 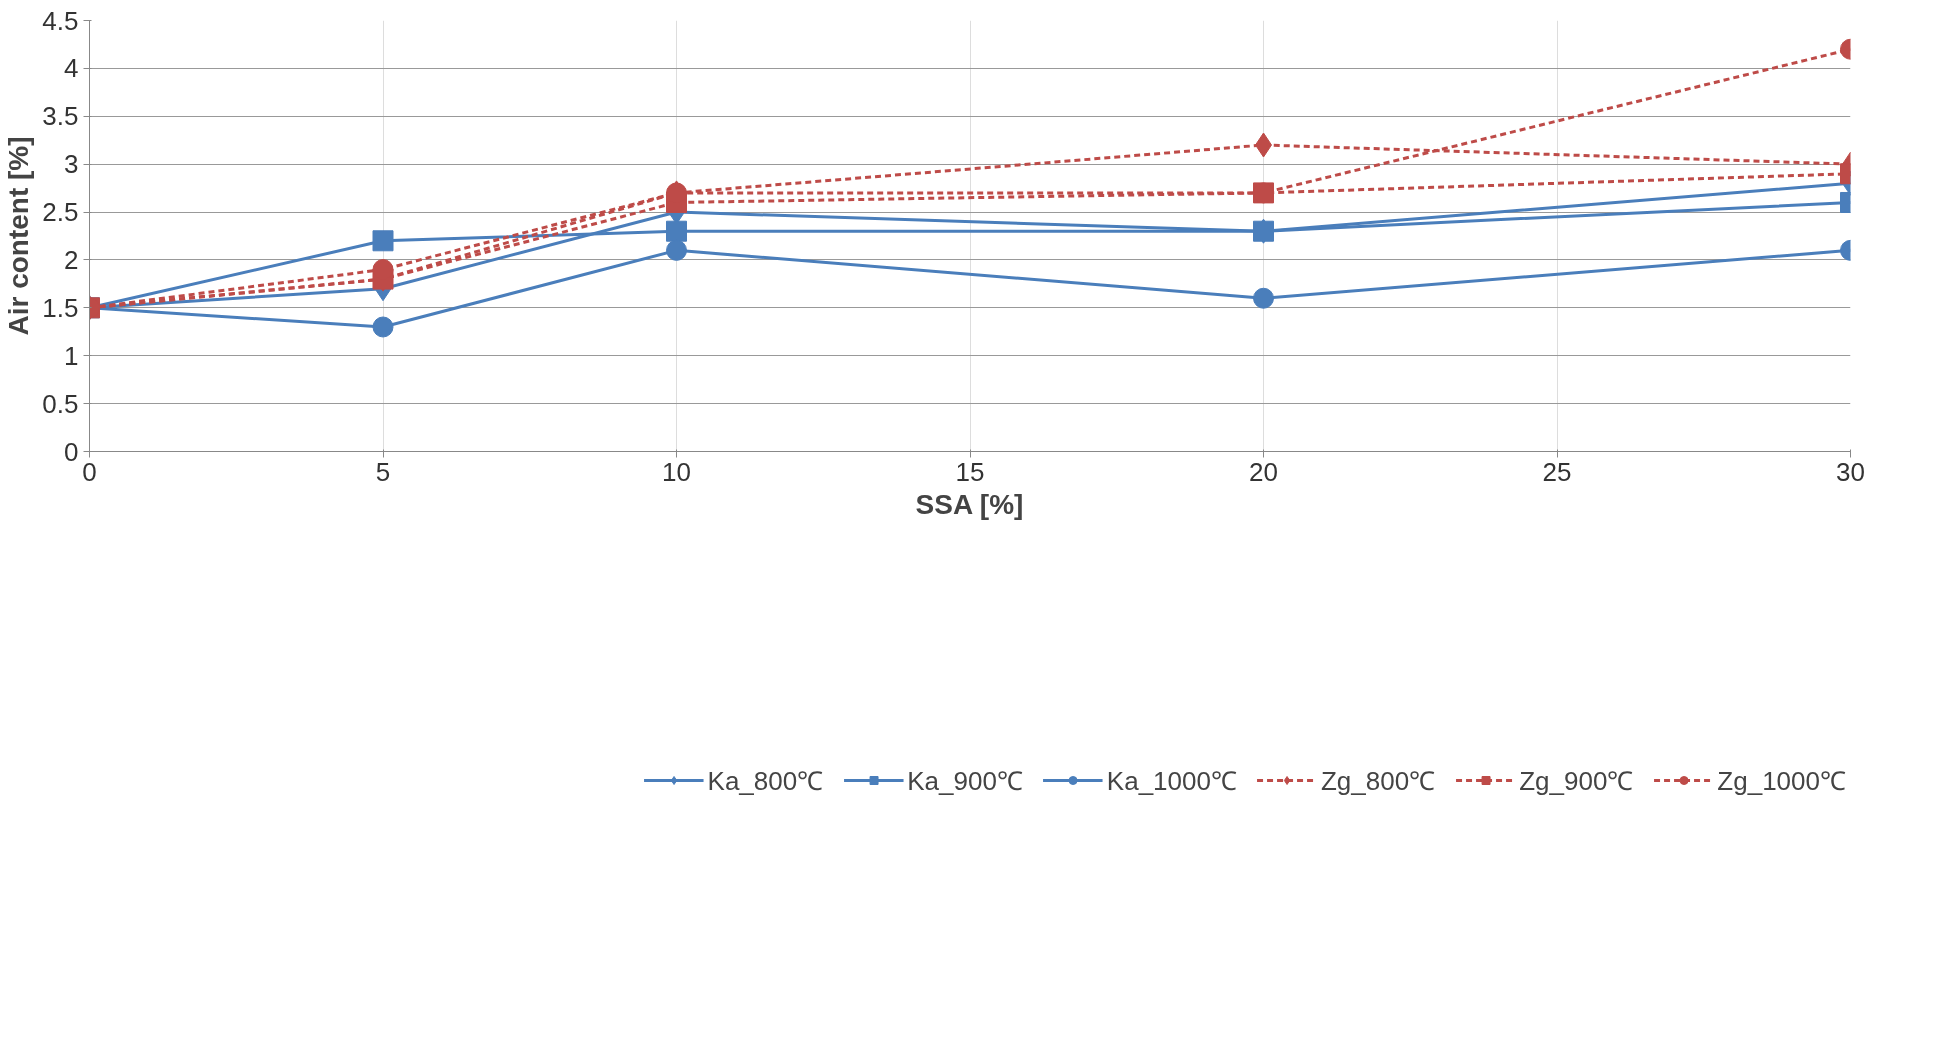 I want to click on y-axis-title: Air content [%], so click(x=19, y=236).